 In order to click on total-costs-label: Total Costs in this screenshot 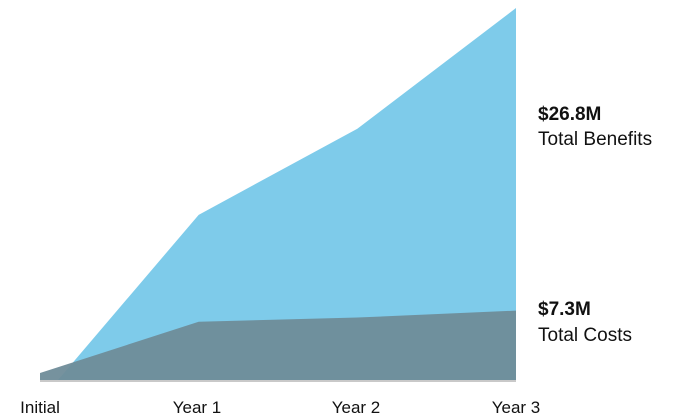, I will do `click(585, 335)`.